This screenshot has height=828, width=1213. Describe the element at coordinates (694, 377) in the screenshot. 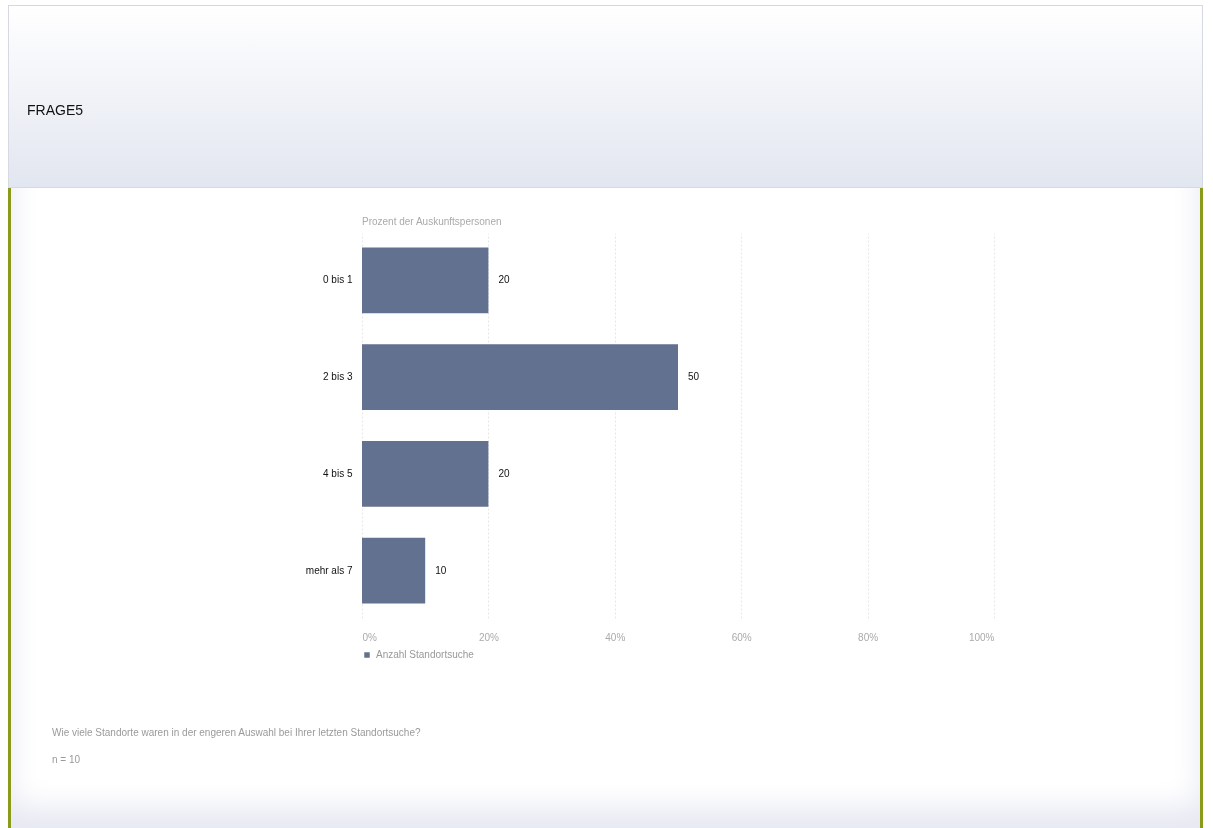

I see `data-label: 50` at that location.